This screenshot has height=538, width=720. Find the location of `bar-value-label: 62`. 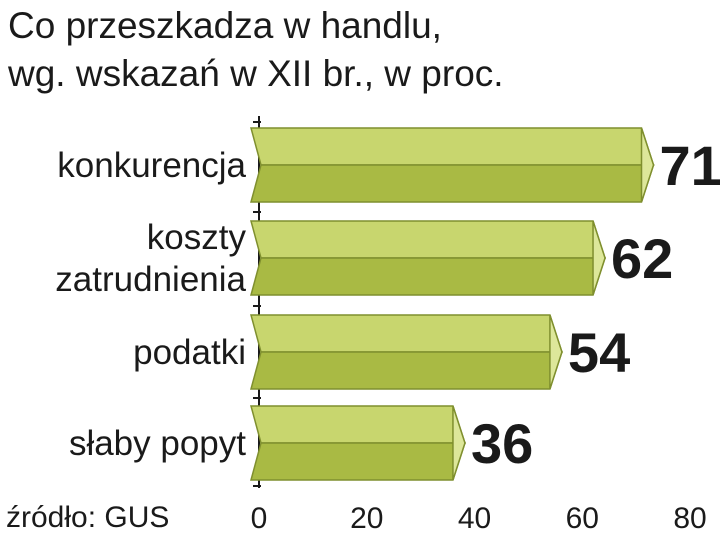

bar-value-label: 62 is located at coordinates (642, 258).